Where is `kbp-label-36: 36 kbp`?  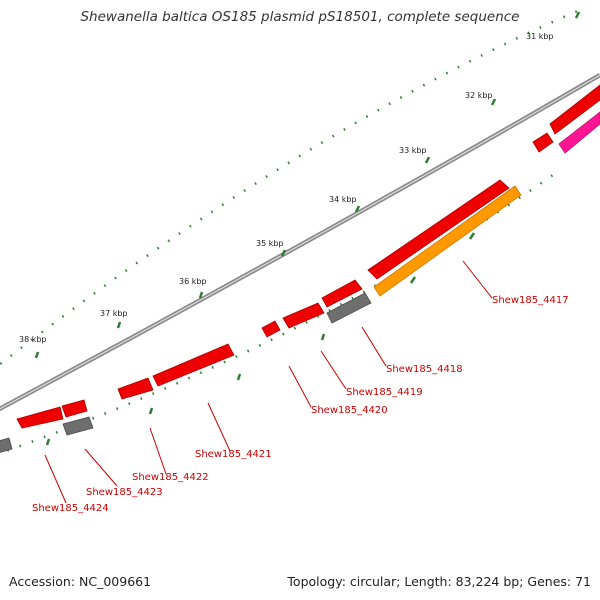
kbp-label-36: 36 kbp is located at coordinates (193, 281).